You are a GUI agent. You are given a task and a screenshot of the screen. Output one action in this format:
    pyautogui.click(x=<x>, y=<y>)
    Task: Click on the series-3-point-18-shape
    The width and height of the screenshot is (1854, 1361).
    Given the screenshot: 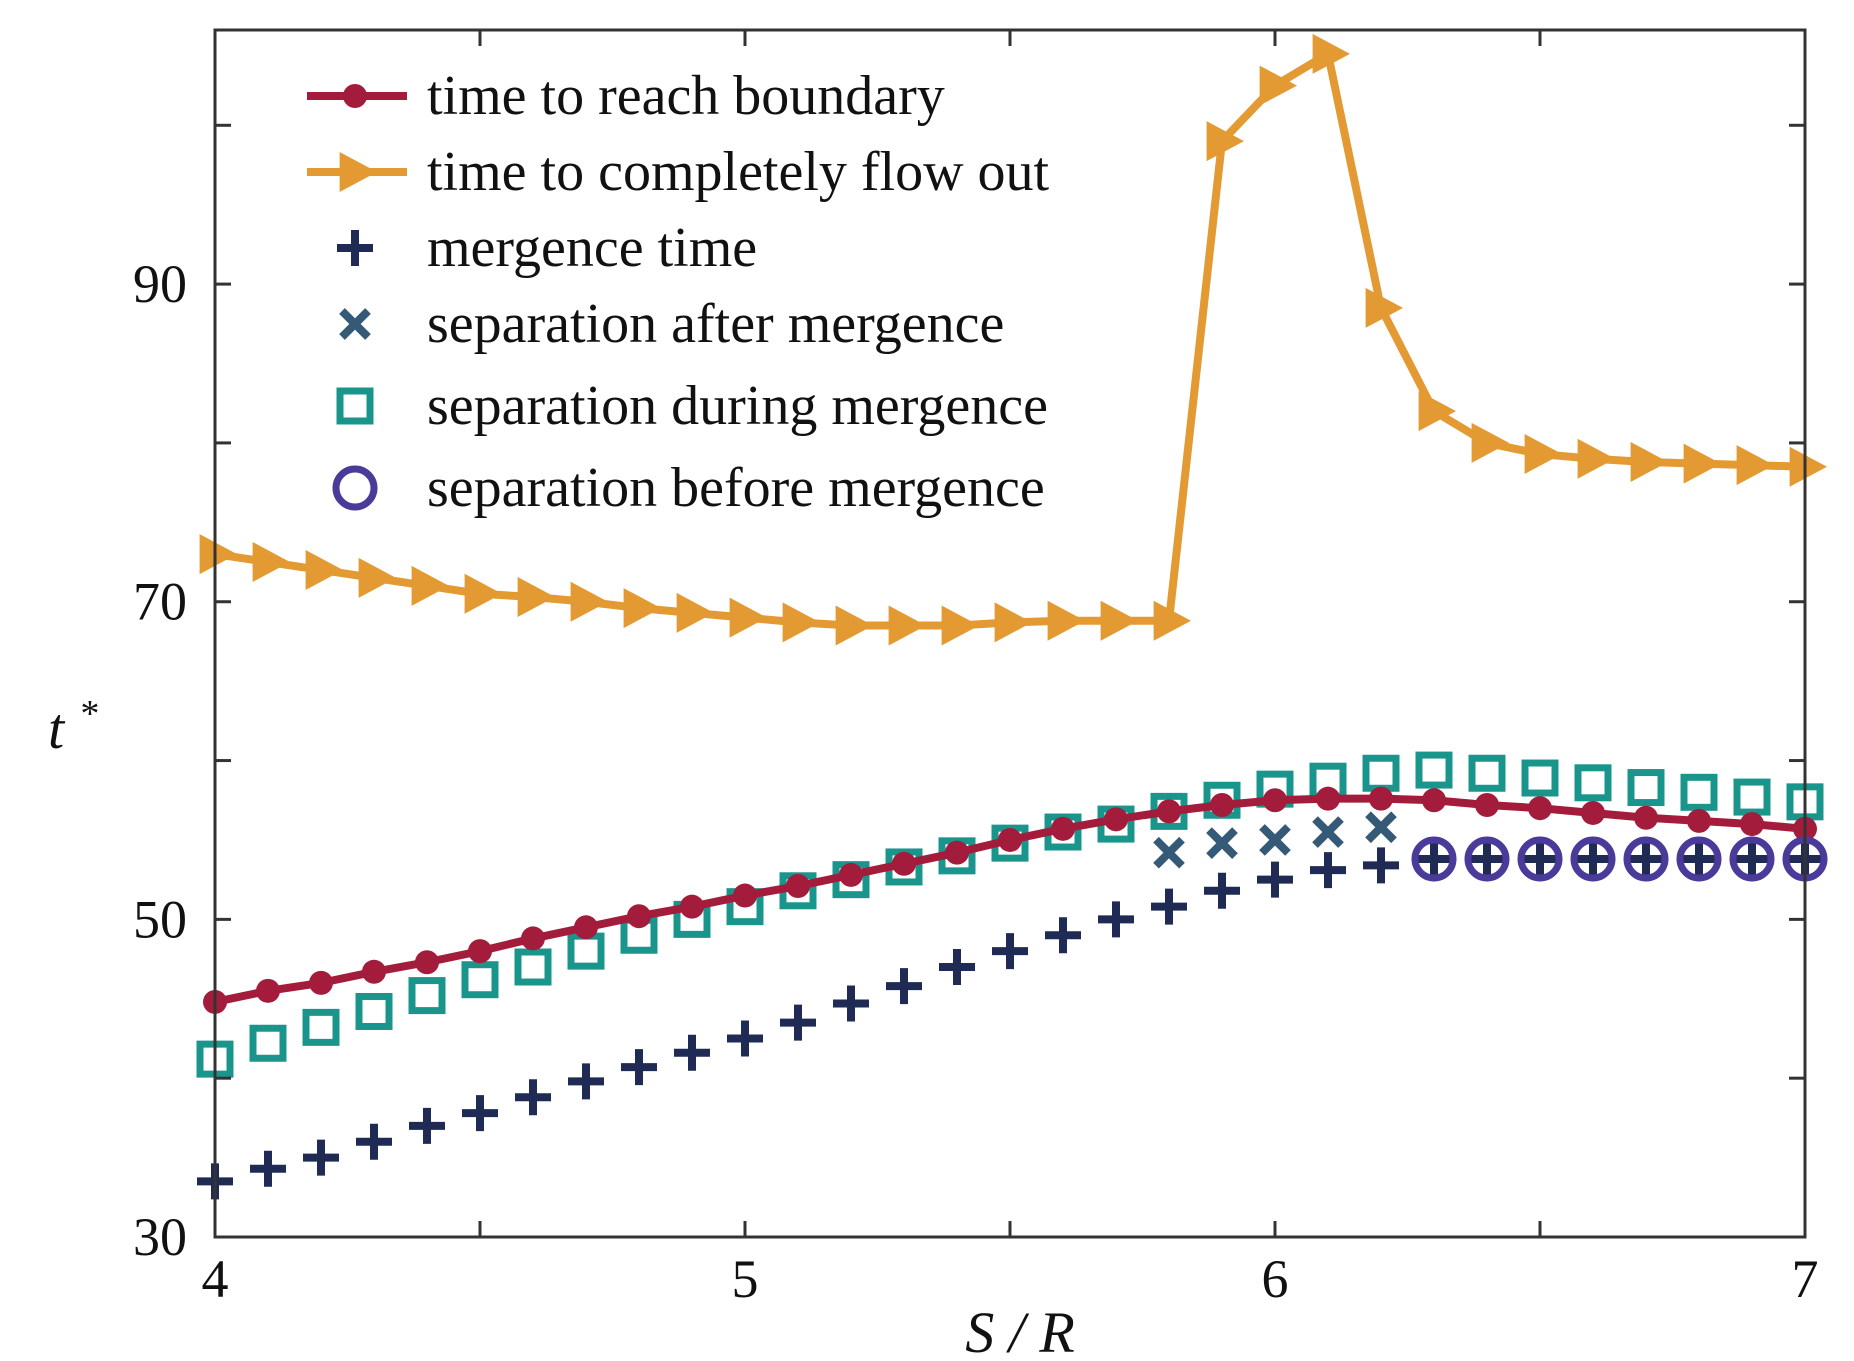 What is the action you would take?
    pyautogui.click(x=1116, y=919)
    